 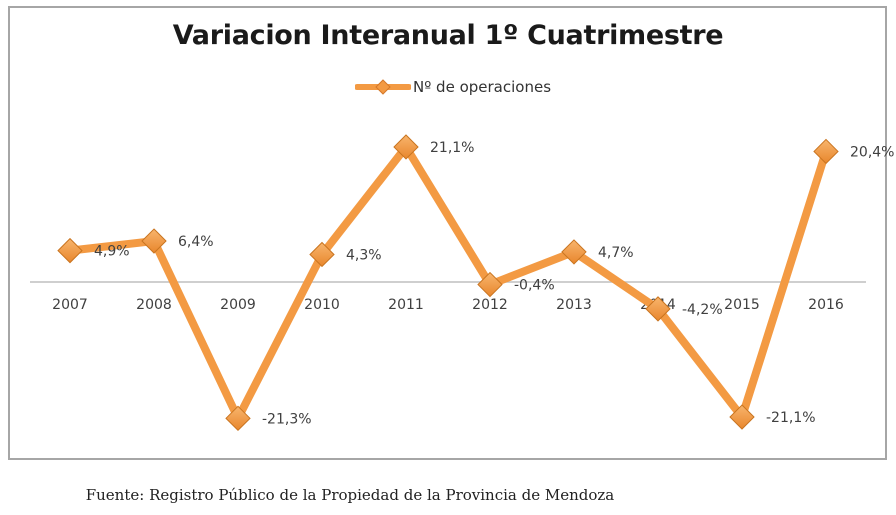 I want to click on legend-marker-icon, so click(x=383, y=87).